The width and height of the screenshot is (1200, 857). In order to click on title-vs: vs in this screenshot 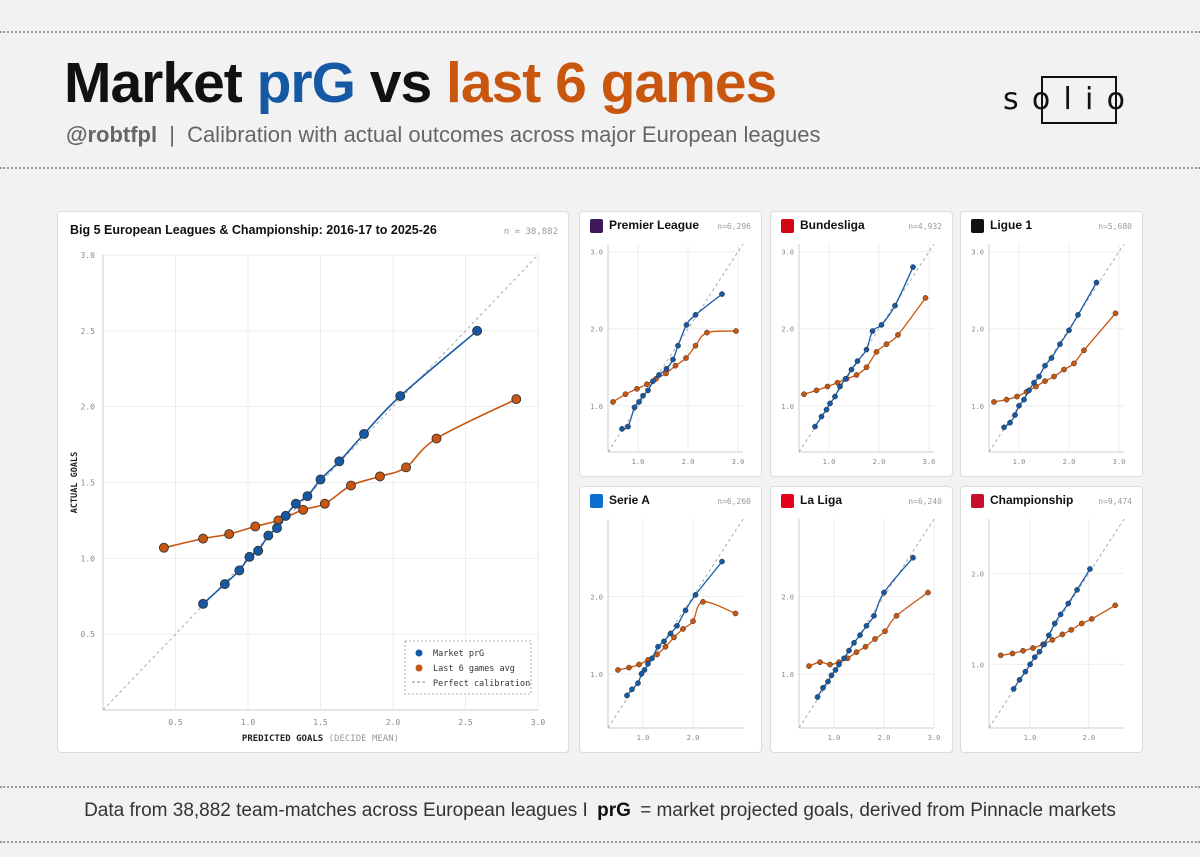, I will do `click(400, 83)`.